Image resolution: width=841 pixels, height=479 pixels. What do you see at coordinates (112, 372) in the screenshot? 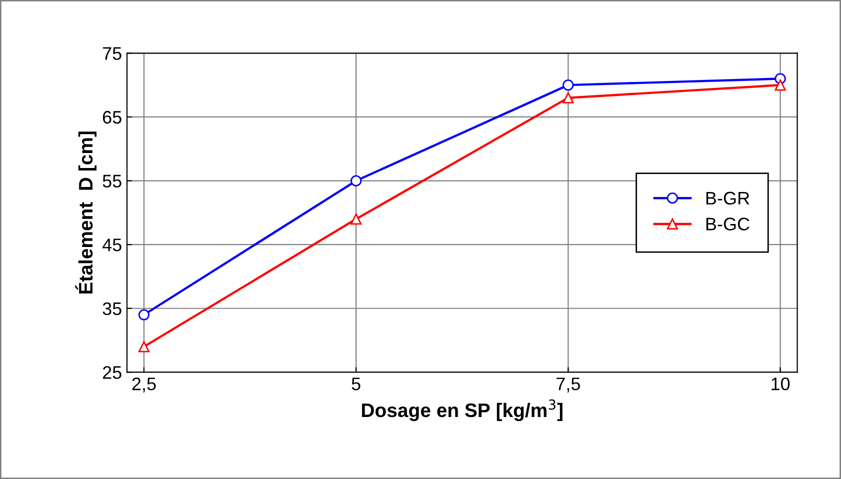
I see `y-tick-label: 25` at bounding box center [112, 372].